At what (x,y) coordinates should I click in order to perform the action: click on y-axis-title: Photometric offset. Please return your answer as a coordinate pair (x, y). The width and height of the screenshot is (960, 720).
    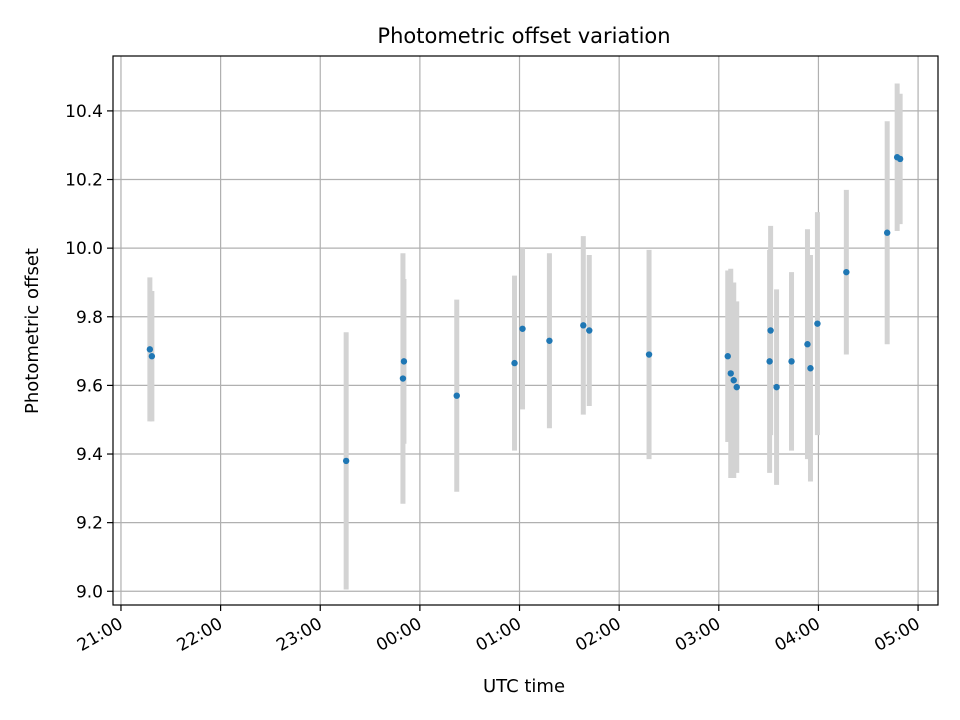
    Looking at the image, I should click on (32, 331).